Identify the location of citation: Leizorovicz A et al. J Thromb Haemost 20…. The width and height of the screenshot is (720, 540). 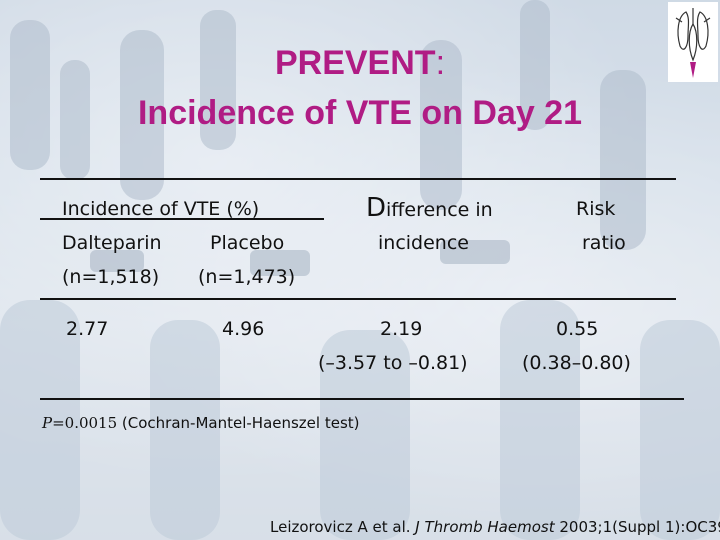
(495, 527).